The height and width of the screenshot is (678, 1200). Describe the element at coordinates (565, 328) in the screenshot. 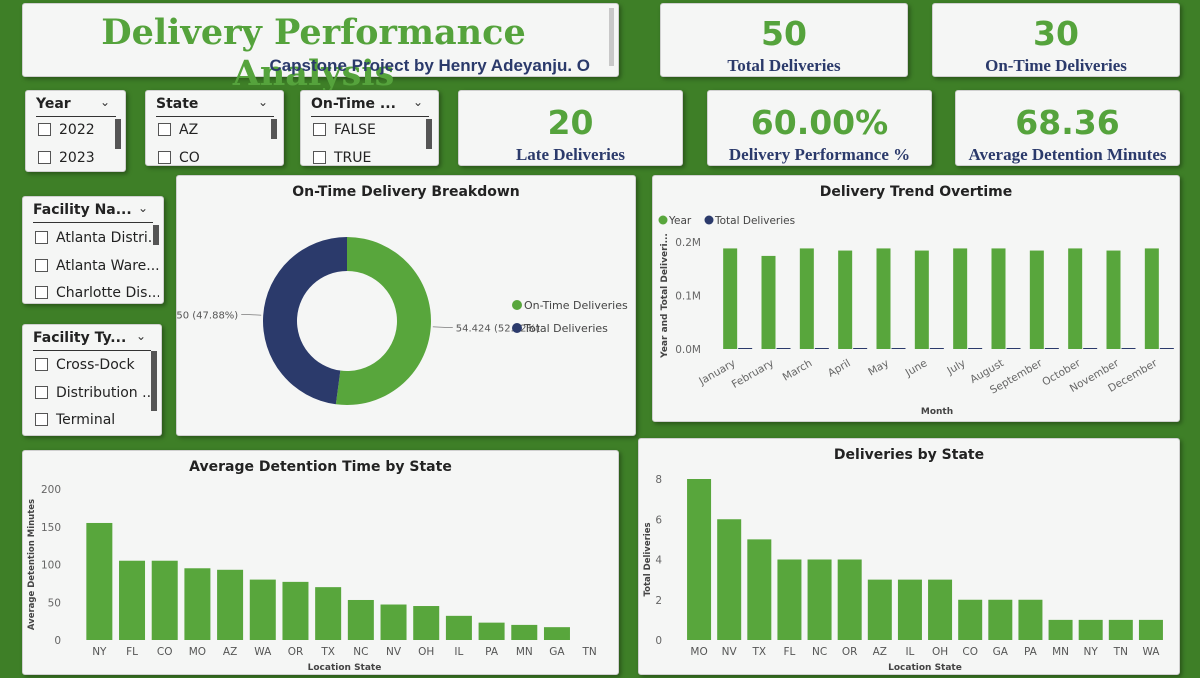

I see `legend-entry: Total Deliveries` at that location.